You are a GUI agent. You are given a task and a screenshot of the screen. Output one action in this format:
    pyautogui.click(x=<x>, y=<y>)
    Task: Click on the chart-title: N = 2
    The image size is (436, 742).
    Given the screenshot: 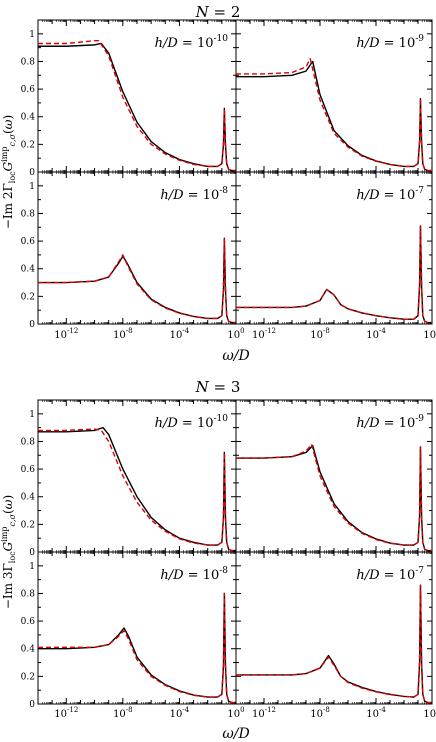 What is the action you would take?
    pyautogui.click(x=218, y=12)
    